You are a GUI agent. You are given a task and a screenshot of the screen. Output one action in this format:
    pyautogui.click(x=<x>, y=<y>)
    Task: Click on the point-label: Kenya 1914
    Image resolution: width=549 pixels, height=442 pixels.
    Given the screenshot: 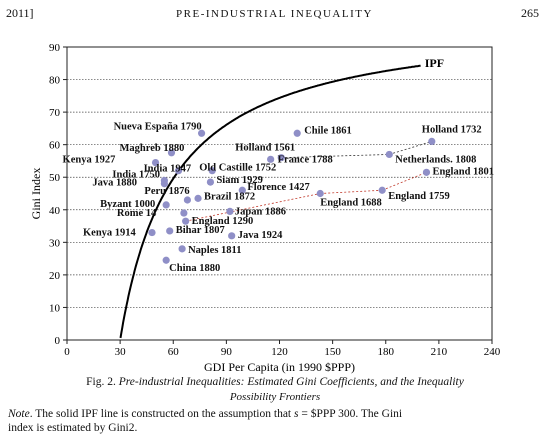 What is the action you would take?
    pyautogui.click(x=110, y=233)
    